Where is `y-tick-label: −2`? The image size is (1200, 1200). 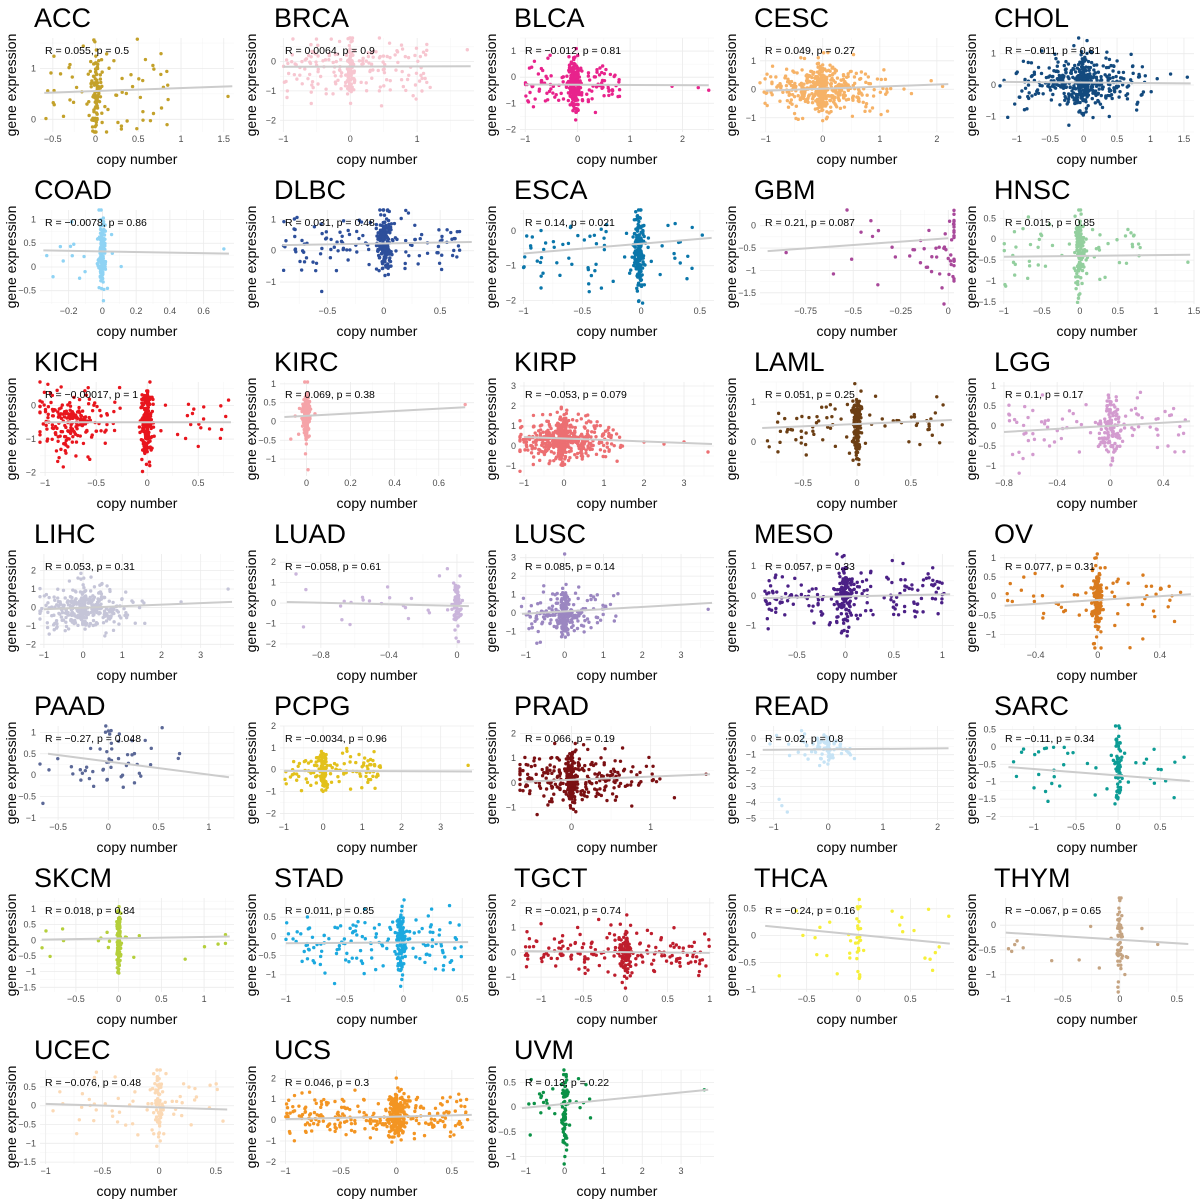
y-tick-label: −2 is located at coordinates (271, 644).